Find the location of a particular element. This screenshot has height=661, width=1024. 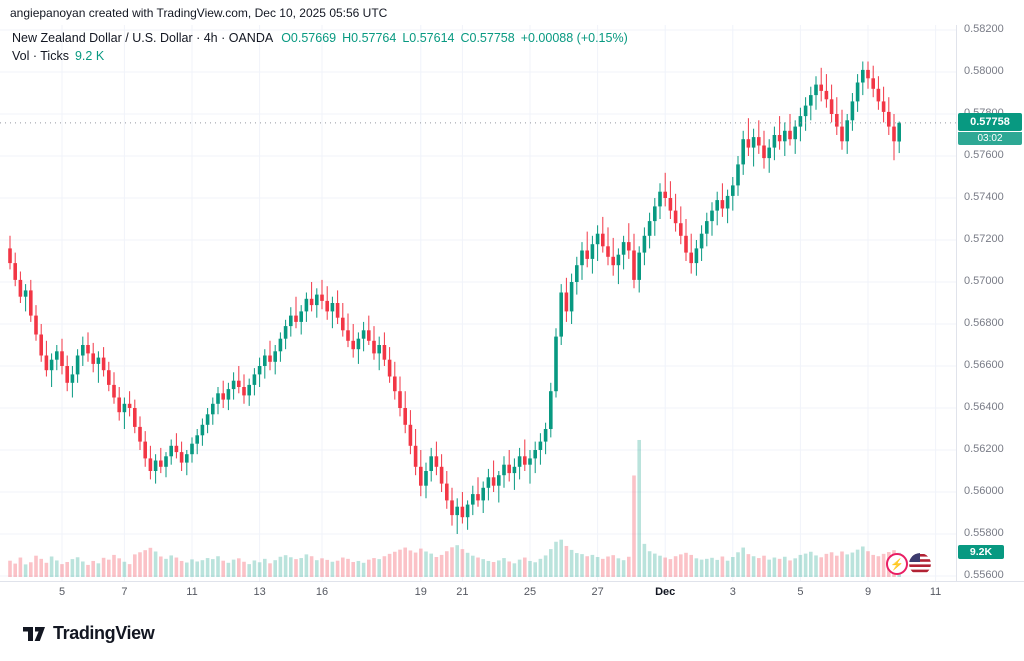

price-axis-label: 0.56600 is located at coordinates (984, 365).